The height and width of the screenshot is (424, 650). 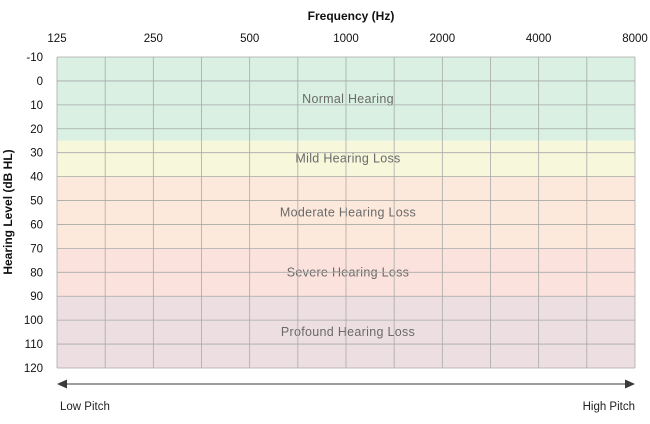 I want to click on x-tick-0: 125, so click(x=56, y=39).